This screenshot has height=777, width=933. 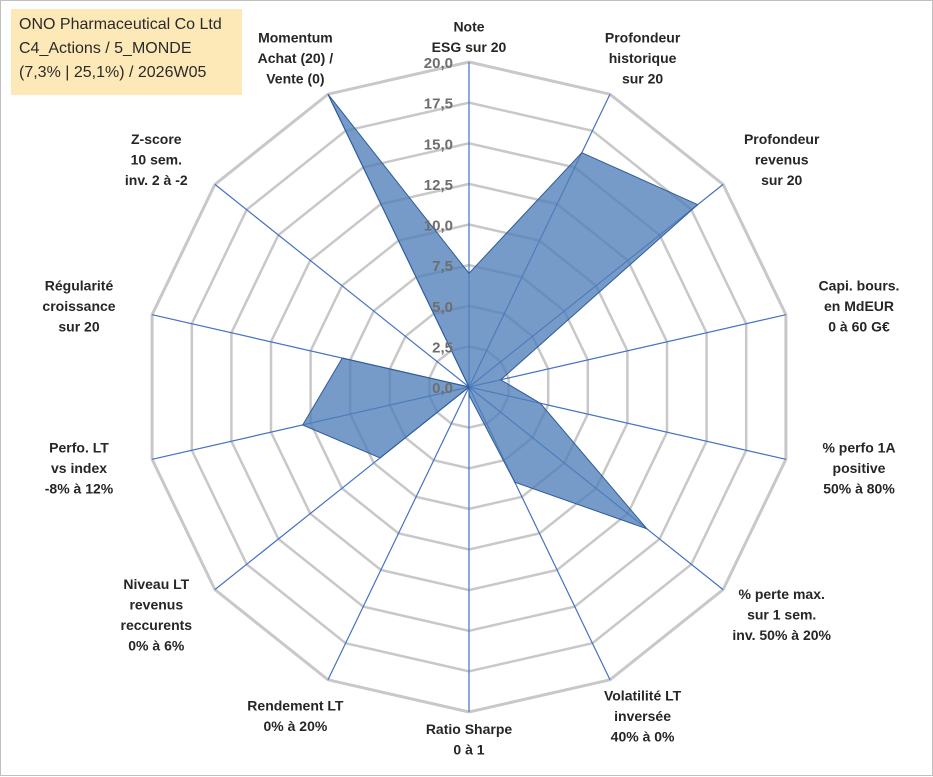 What do you see at coordinates (782, 594) in the screenshot?
I see `axis-label-line: % perte max.` at bounding box center [782, 594].